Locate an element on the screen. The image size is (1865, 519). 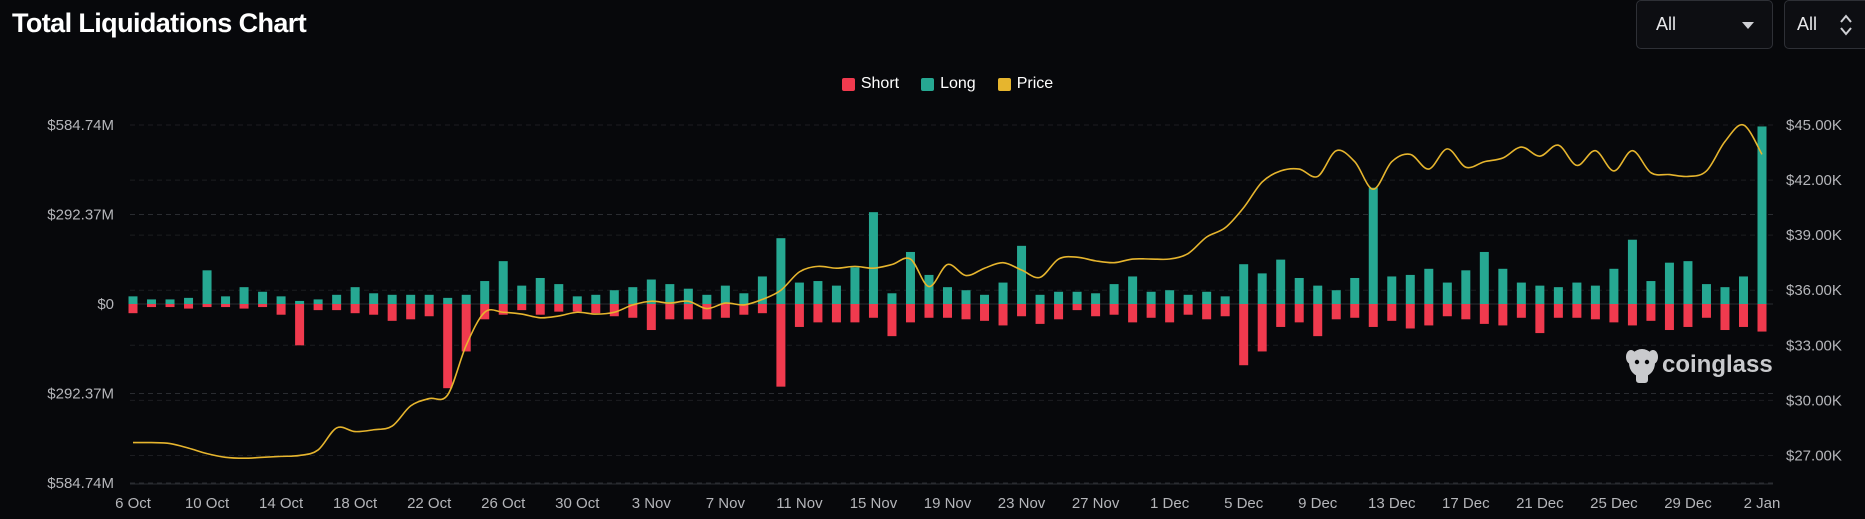
interval-select: All is located at coordinates (1824, 24).